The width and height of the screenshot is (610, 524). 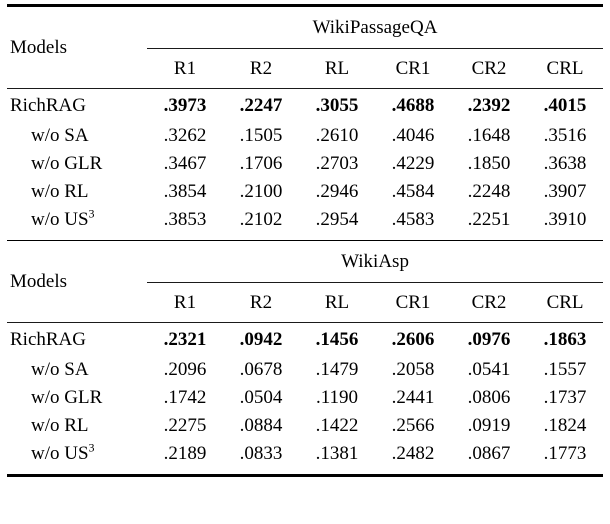 I want to click on metric-value: .2275, so click(x=185, y=425).